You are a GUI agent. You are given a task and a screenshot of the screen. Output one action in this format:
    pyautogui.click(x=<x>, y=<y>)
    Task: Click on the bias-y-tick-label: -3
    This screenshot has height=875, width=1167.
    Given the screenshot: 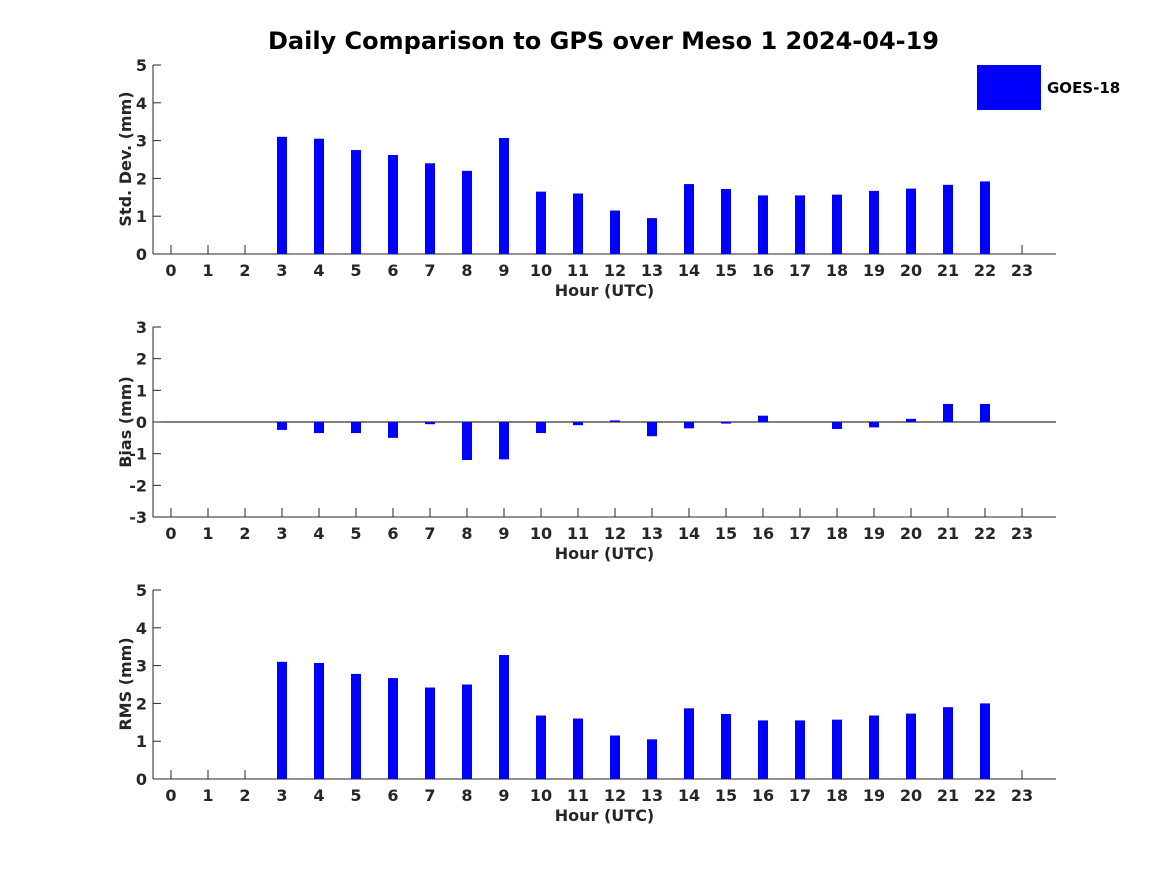 What is the action you would take?
    pyautogui.click(x=138, y=517)
    